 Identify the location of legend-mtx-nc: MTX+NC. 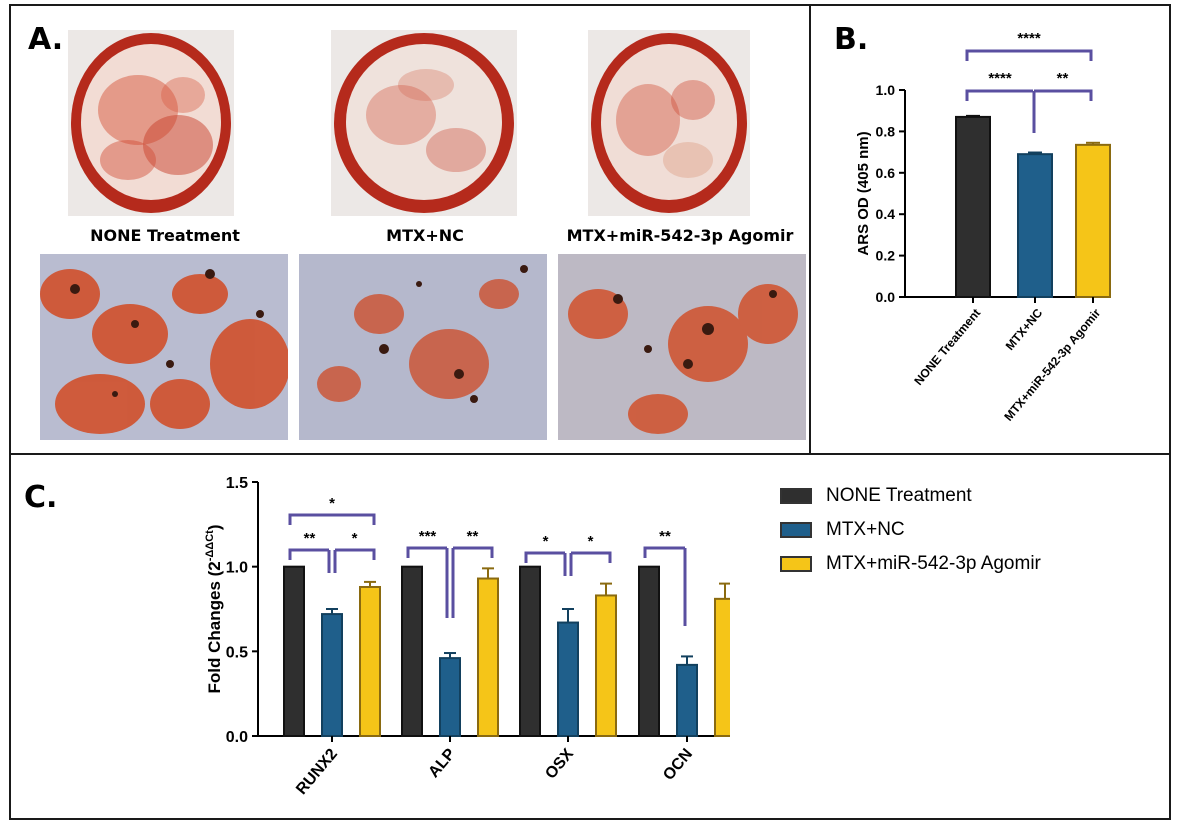
(842, 529).